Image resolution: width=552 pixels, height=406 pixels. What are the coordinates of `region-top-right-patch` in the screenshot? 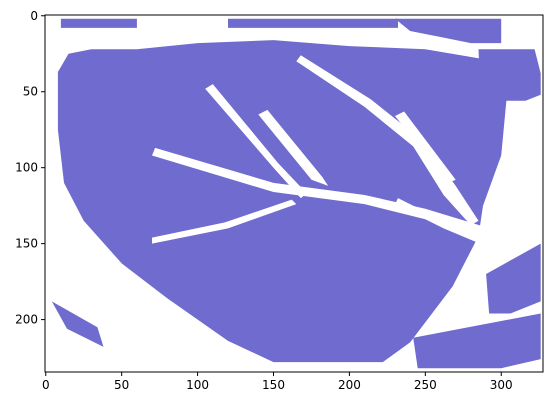 It's located at (448, 31).